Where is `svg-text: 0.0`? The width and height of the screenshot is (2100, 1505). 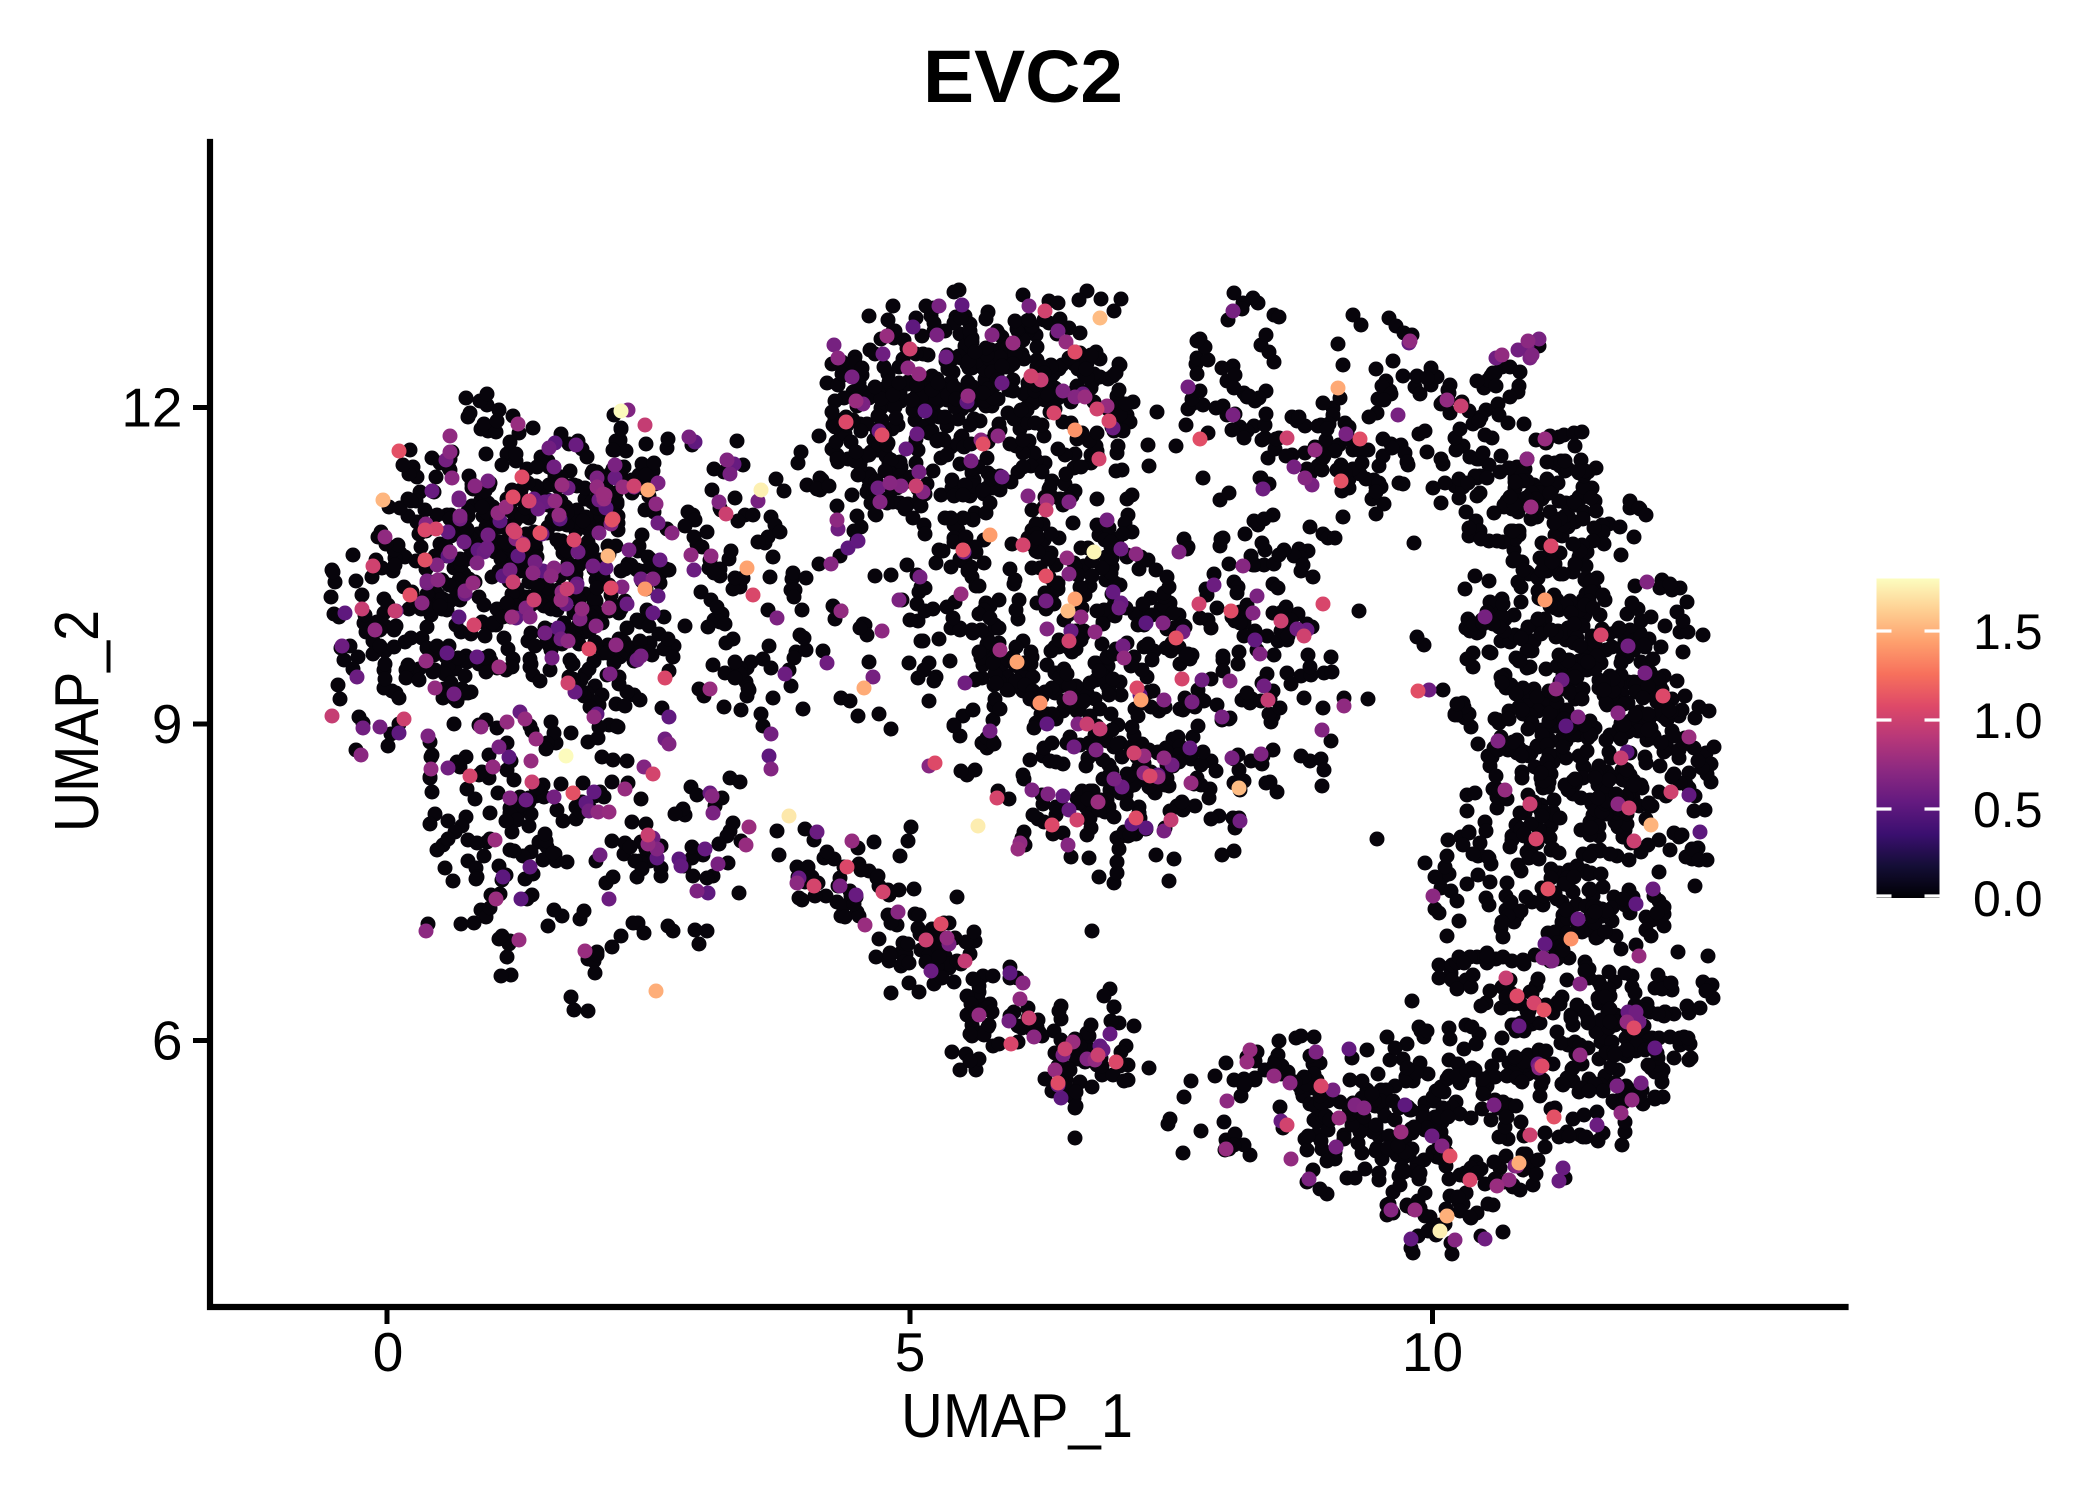
svg-text: 0.0 is located at coordinates (2008, 899).